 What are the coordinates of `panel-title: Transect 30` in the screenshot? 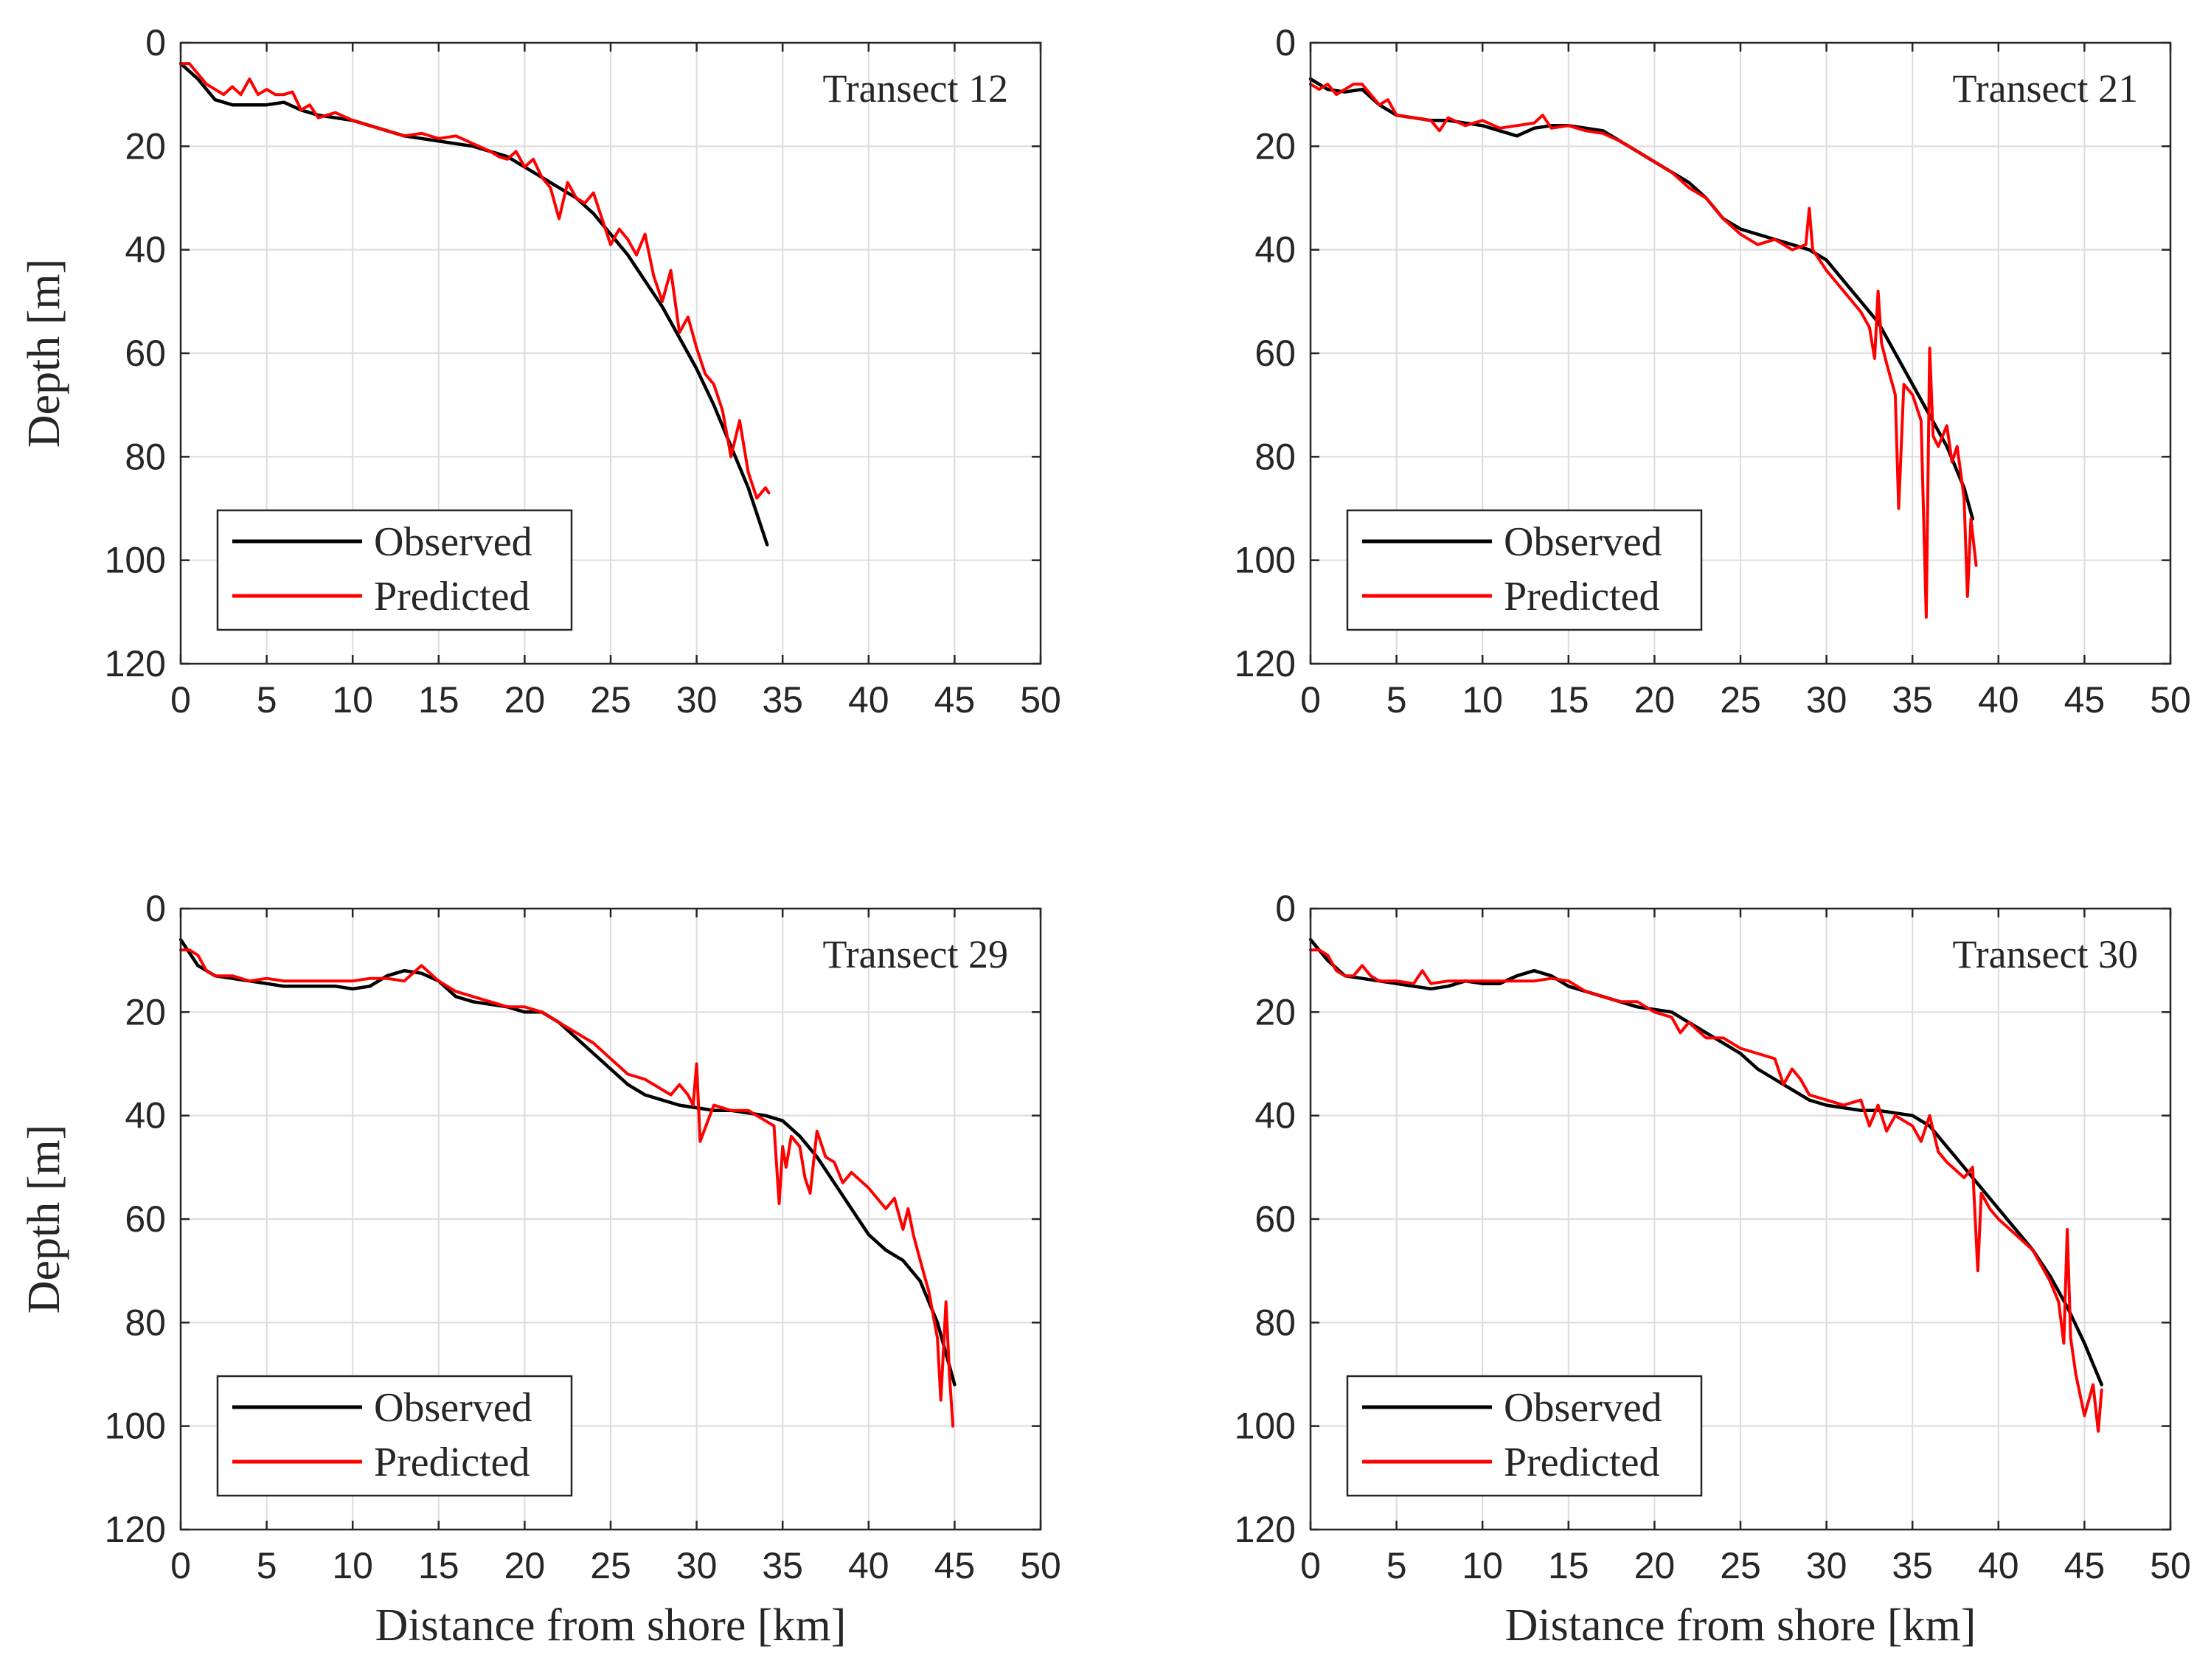 It's located at (2046, 954).